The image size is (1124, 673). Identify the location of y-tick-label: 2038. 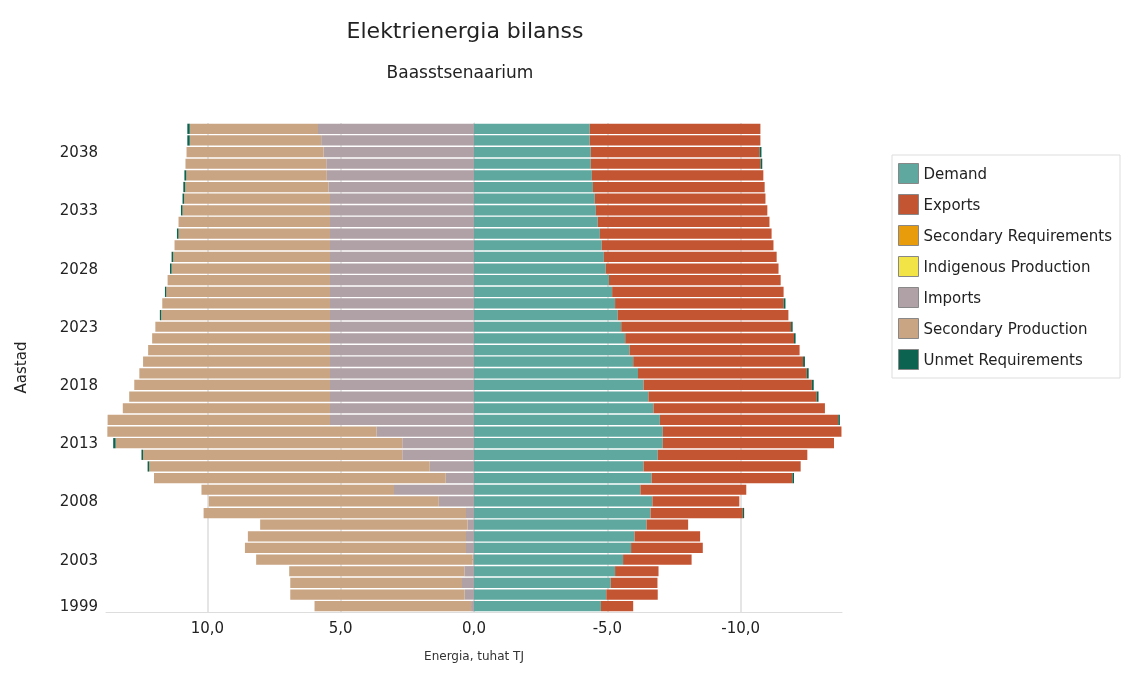
(78, 152).